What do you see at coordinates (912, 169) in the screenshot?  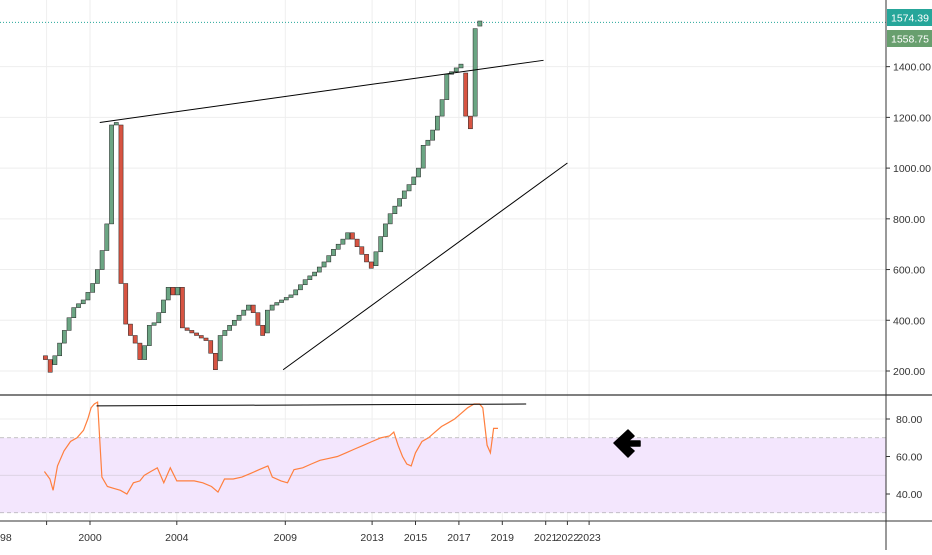 I see `price-axis-label: 1000.00` at bounding box center [912, 169].